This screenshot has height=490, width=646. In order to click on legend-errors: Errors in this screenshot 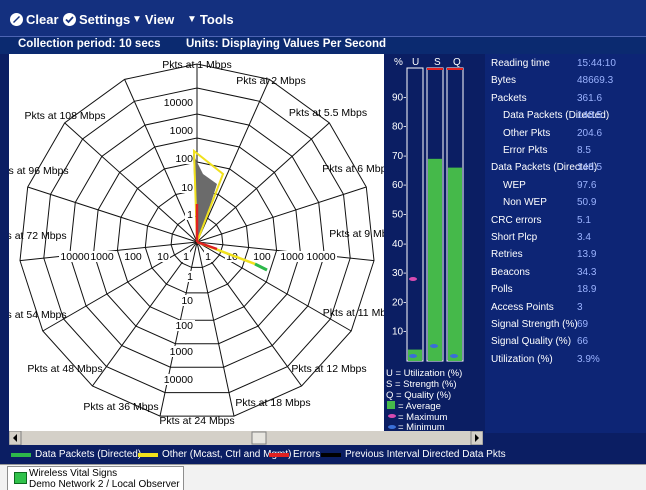, I will do `click(294, 454)`.